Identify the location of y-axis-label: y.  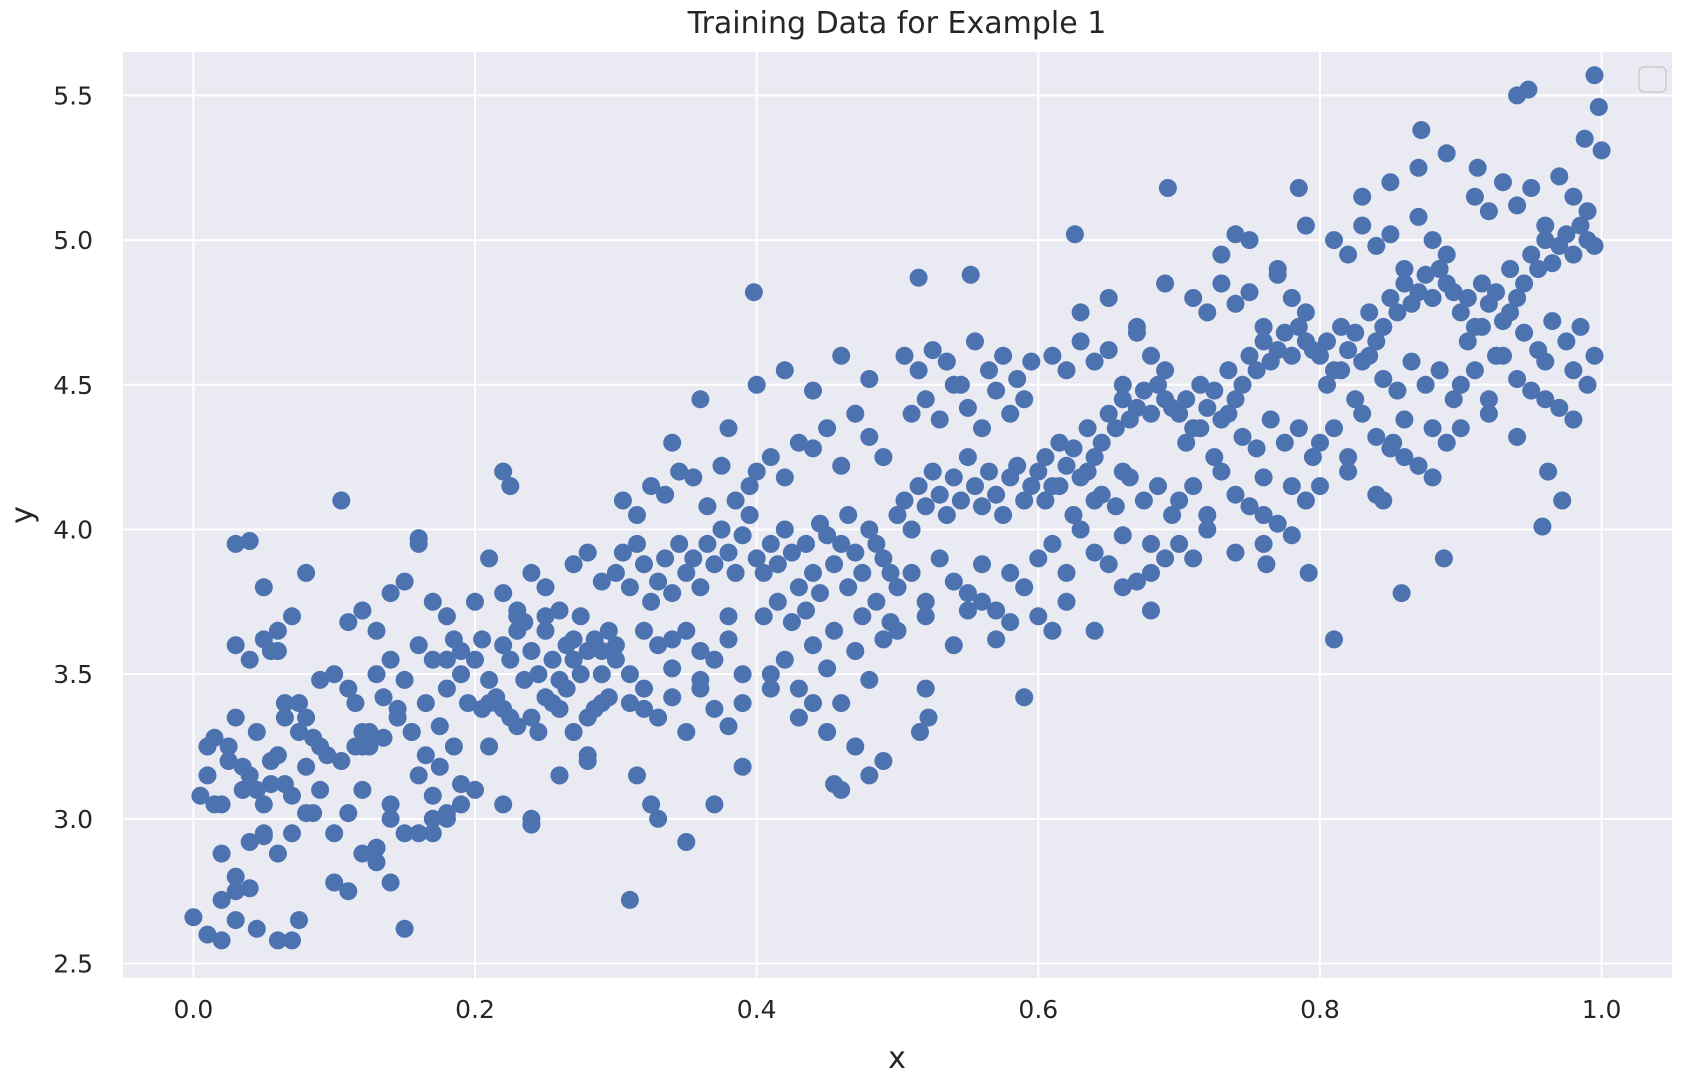
(22, 515).